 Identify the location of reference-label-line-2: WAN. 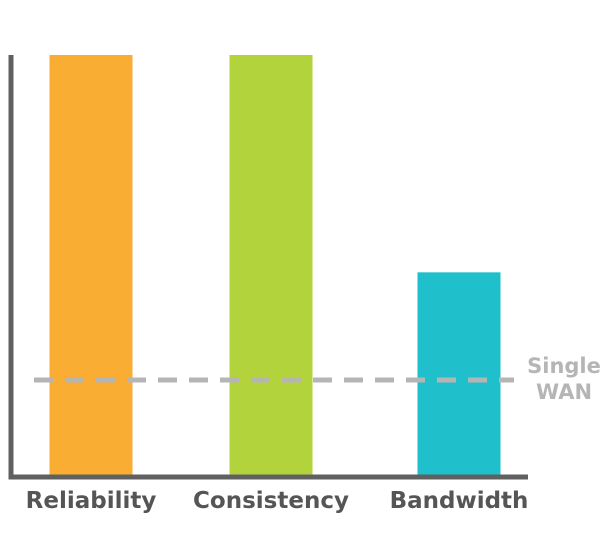
(564, 392).